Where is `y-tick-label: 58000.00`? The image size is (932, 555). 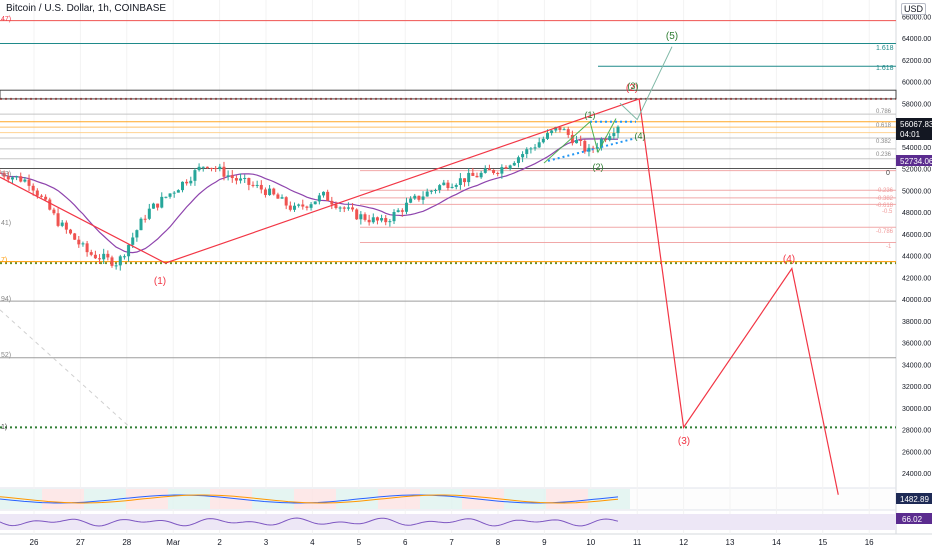 y-tick-label: 58000.00 is located at coordinates (916, 104).